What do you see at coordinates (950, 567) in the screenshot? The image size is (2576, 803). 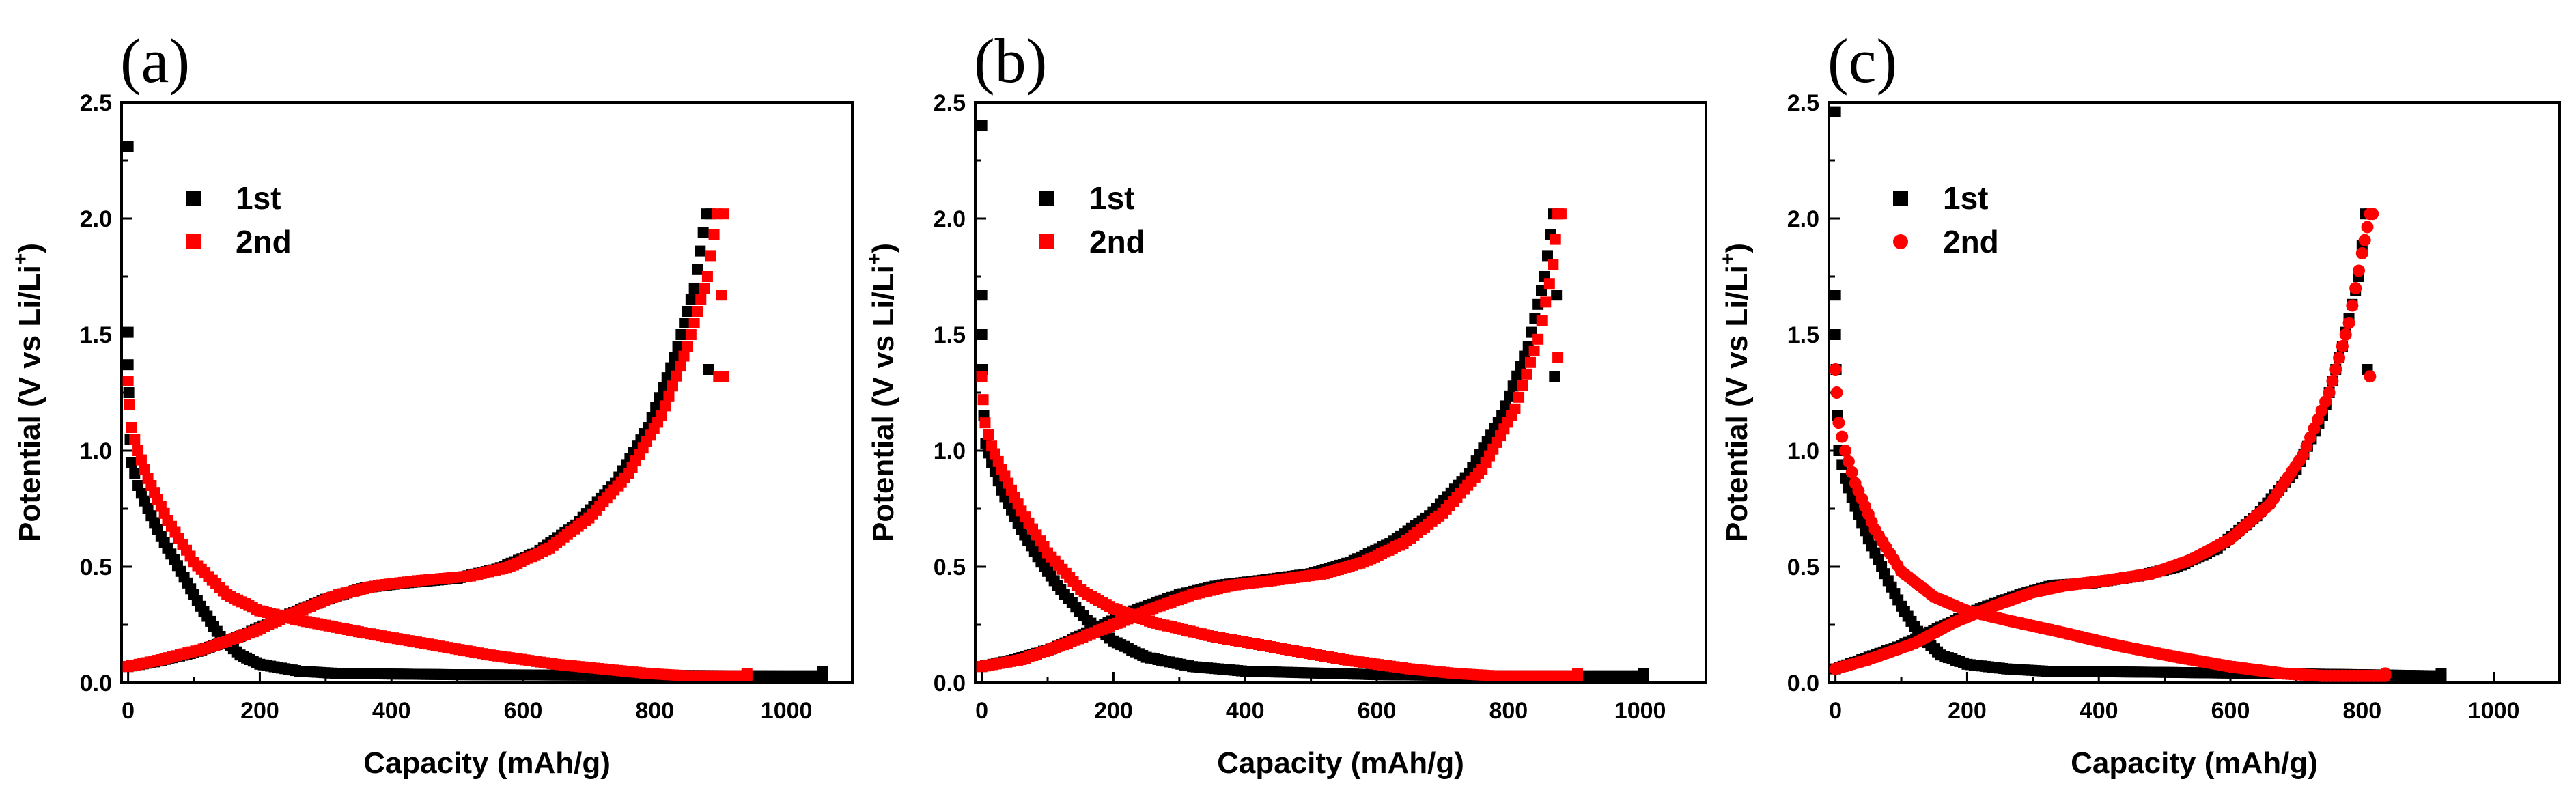 I see `y-tick-label: 0.5` at bounding box center [950, 567].